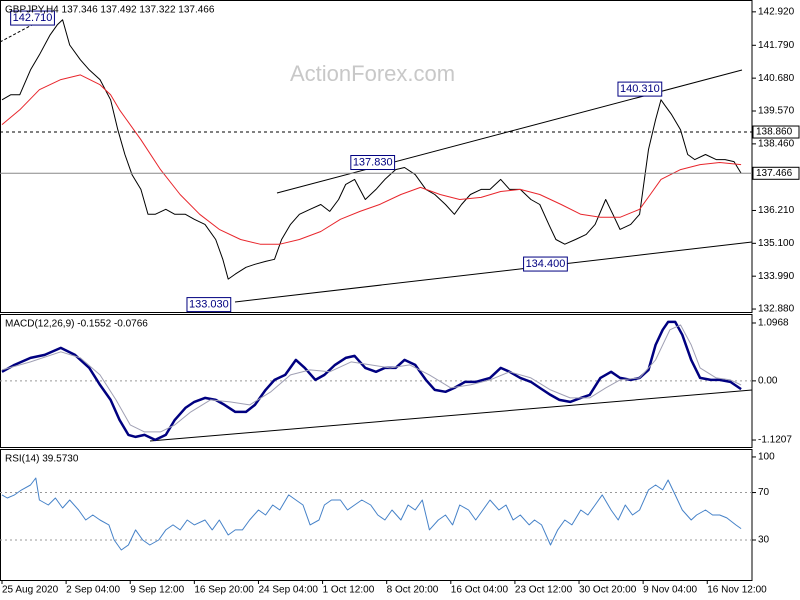 The width and height of the screenshot is (800, 600). Describe the element at coordinates (608, 590) in the screenshot. I see `x-tick-label: 30 Oct 20:00` at that location.